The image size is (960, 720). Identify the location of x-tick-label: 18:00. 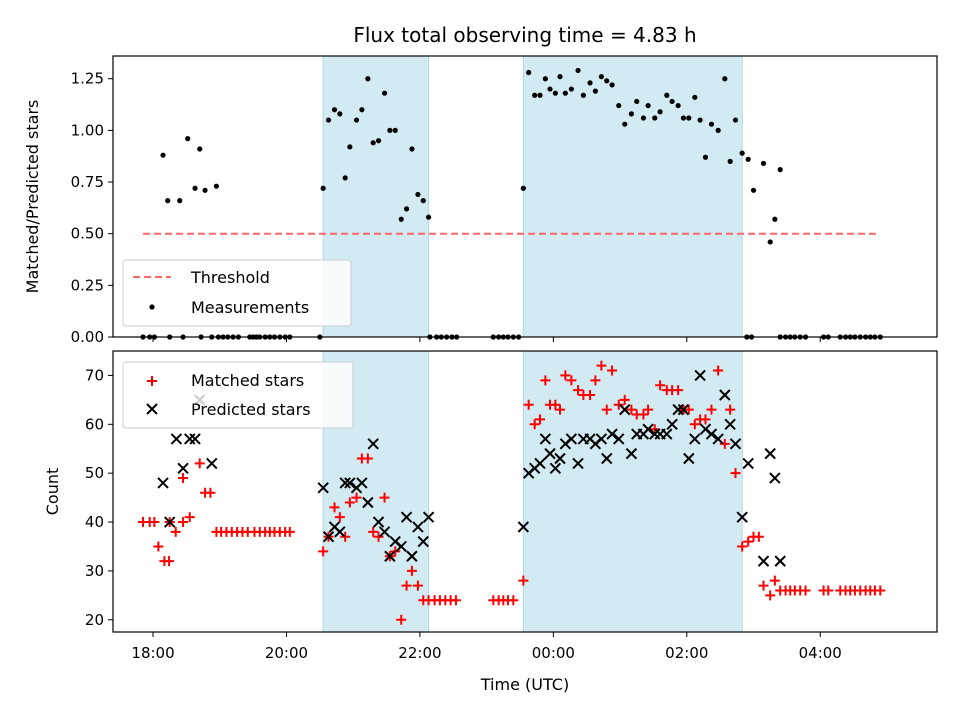
(152, 653).